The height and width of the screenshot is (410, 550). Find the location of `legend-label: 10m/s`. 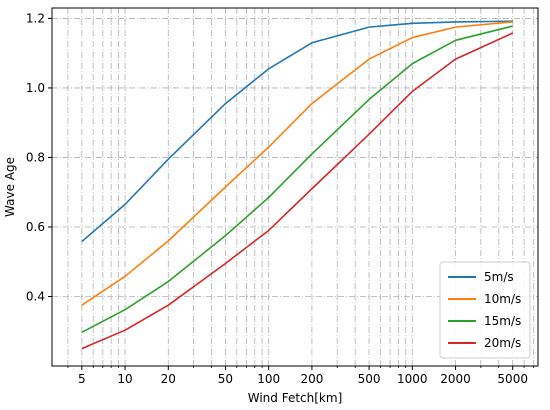

legend-label: 10m/s is located at coordinates (502, 299).